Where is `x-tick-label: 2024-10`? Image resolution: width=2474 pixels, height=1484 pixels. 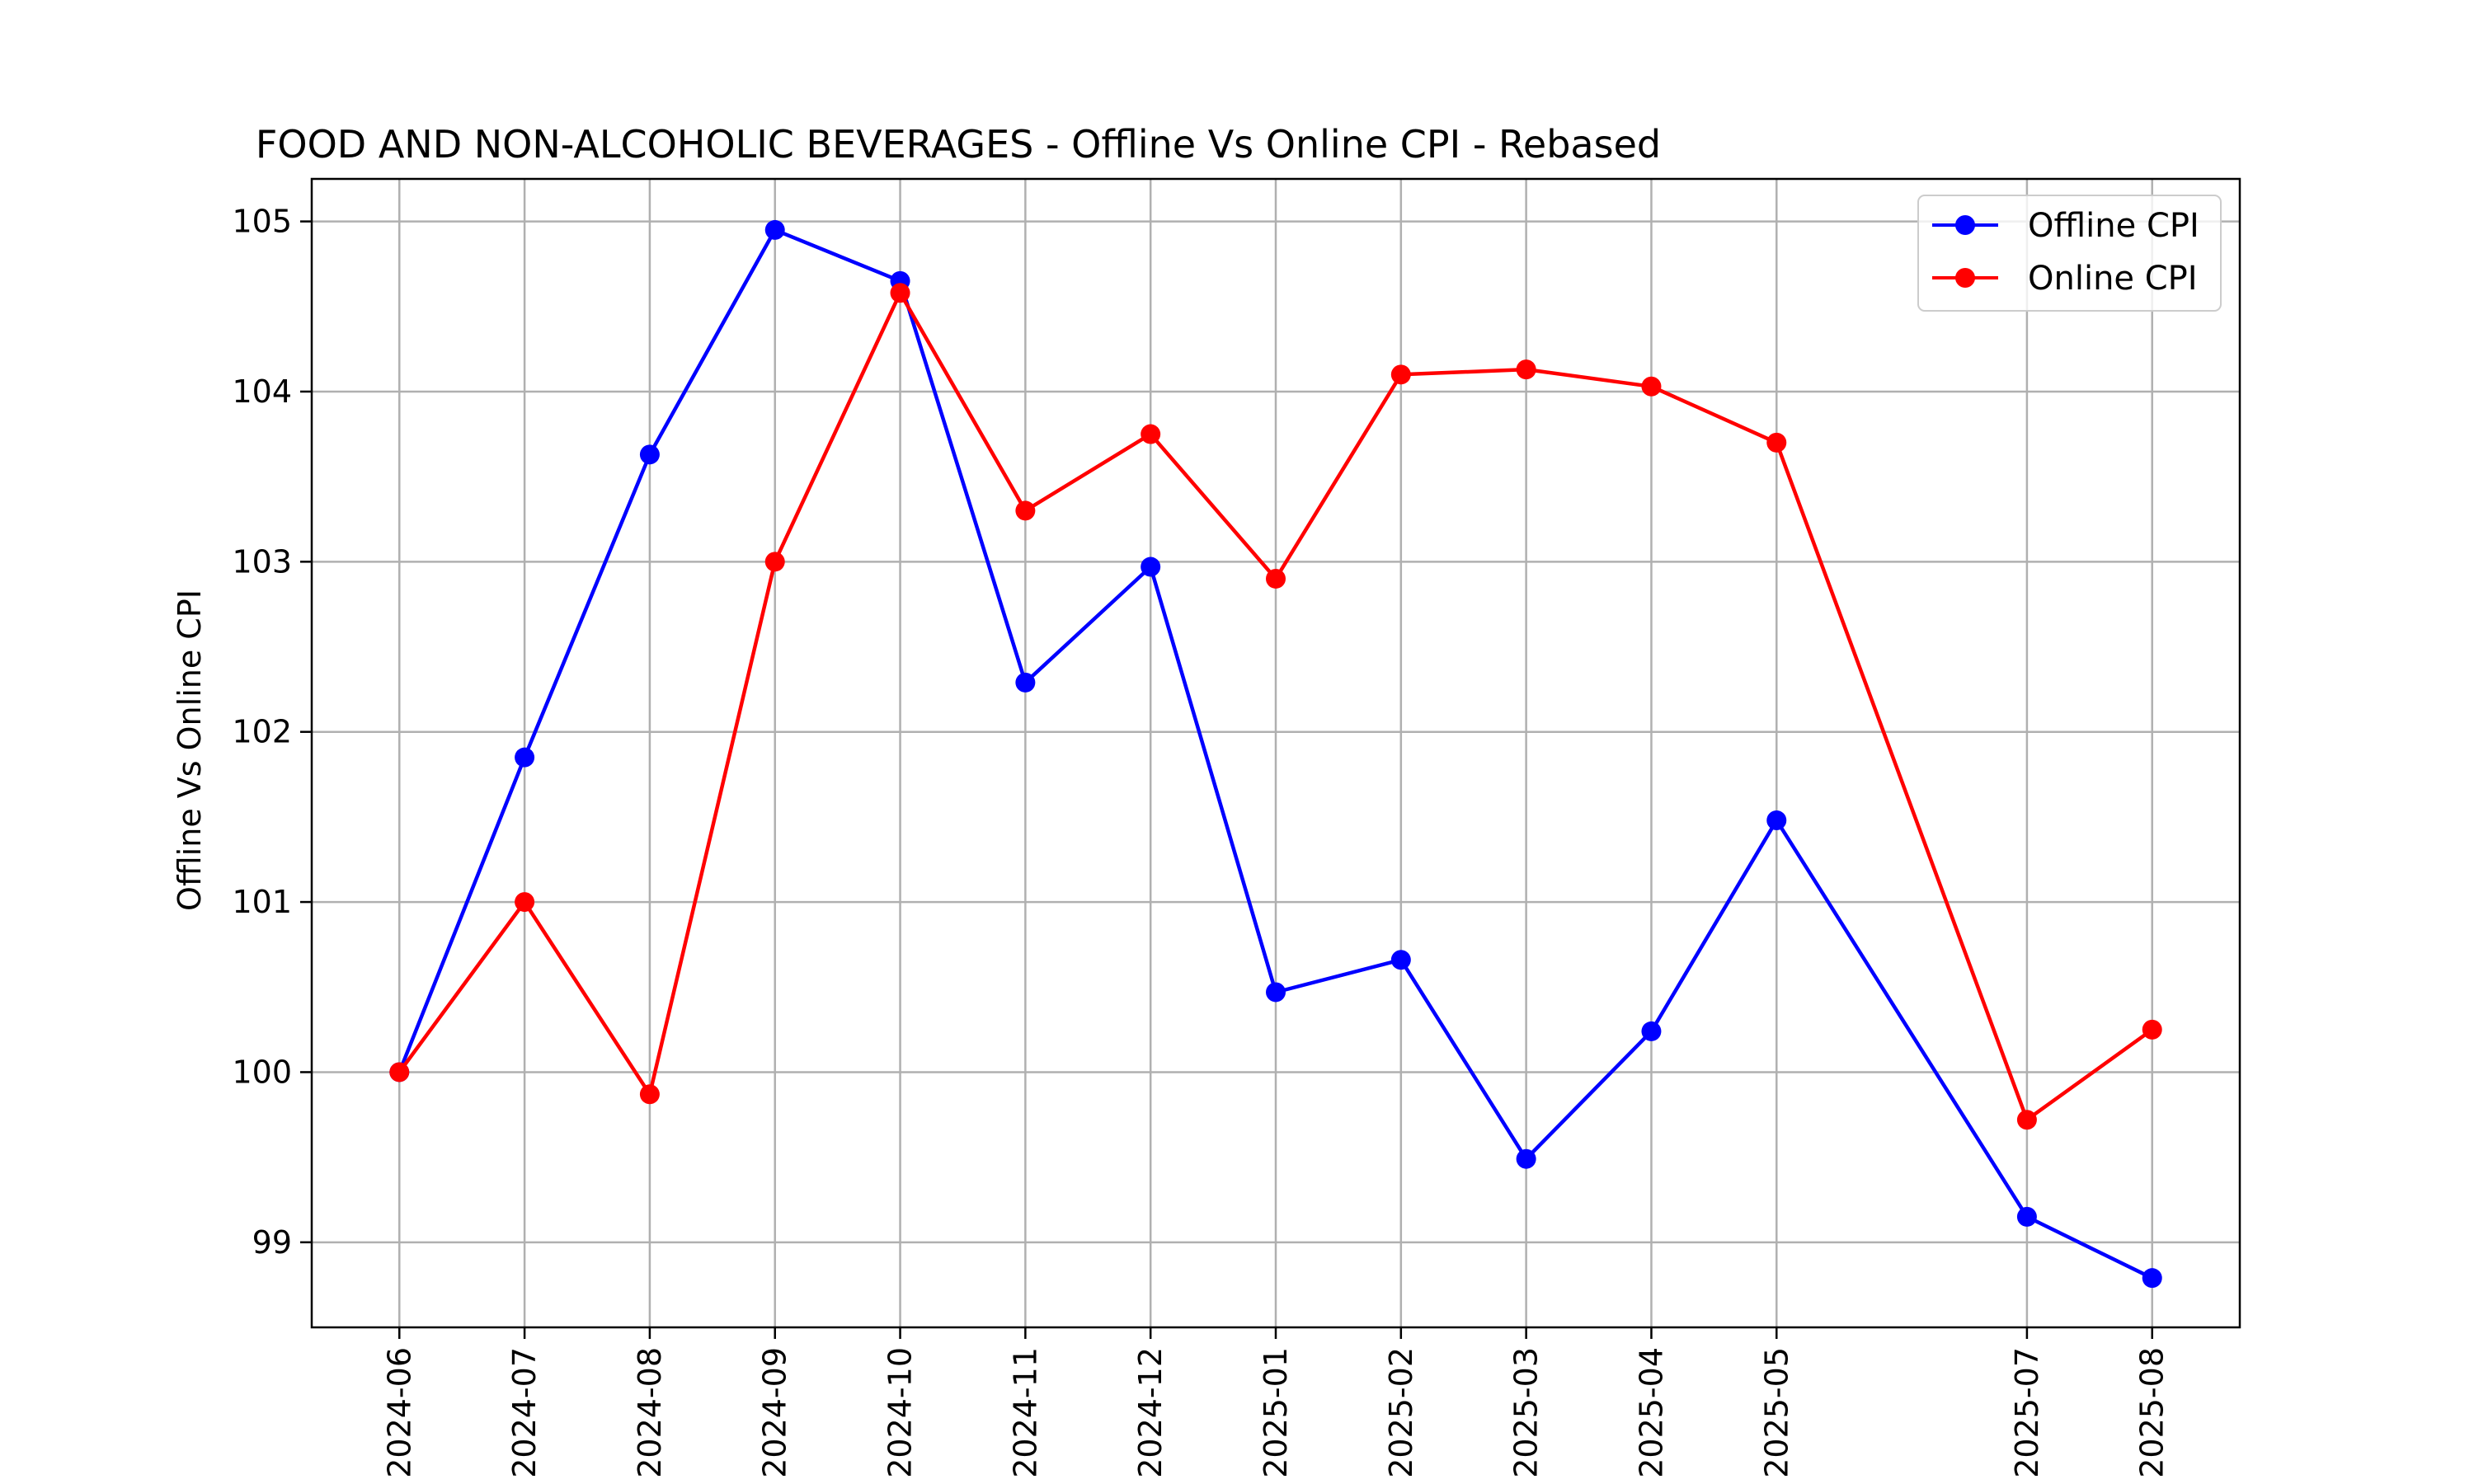
x-tick-label: 2024-10 is located at coordinates (900, 1412).